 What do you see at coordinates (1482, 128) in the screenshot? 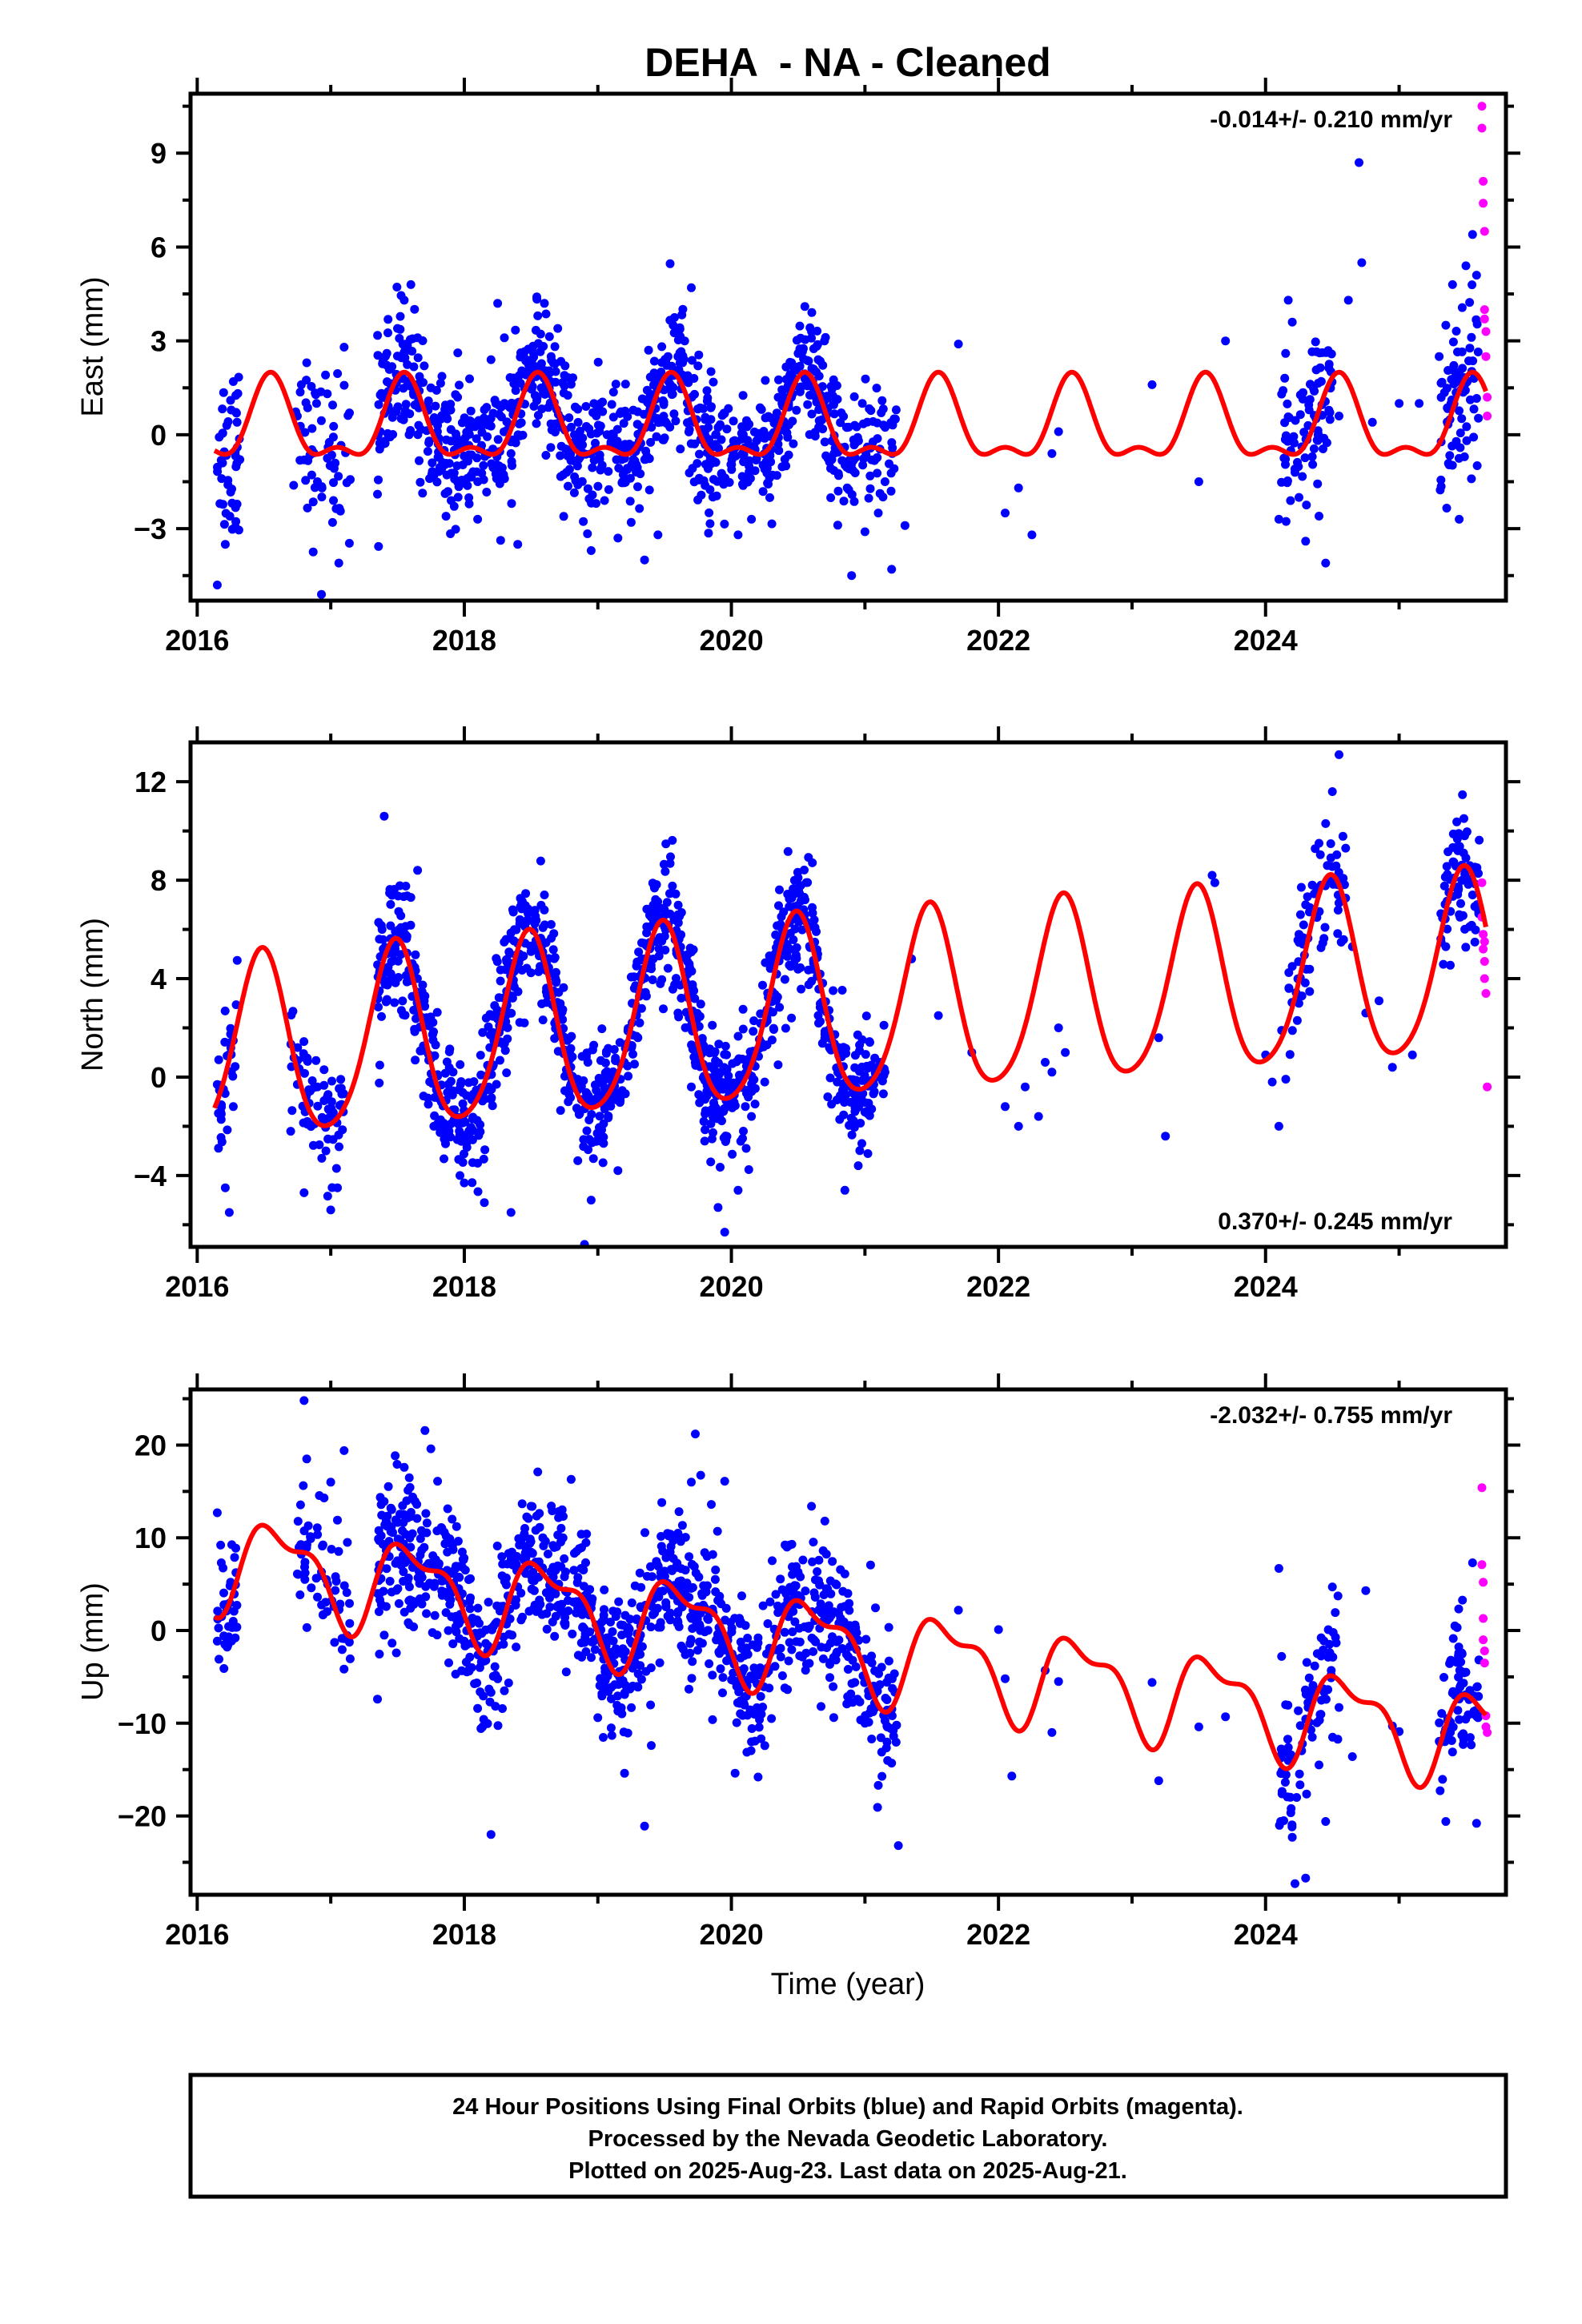
I see `east-rapid-point` at bounding box center [1482, 128].